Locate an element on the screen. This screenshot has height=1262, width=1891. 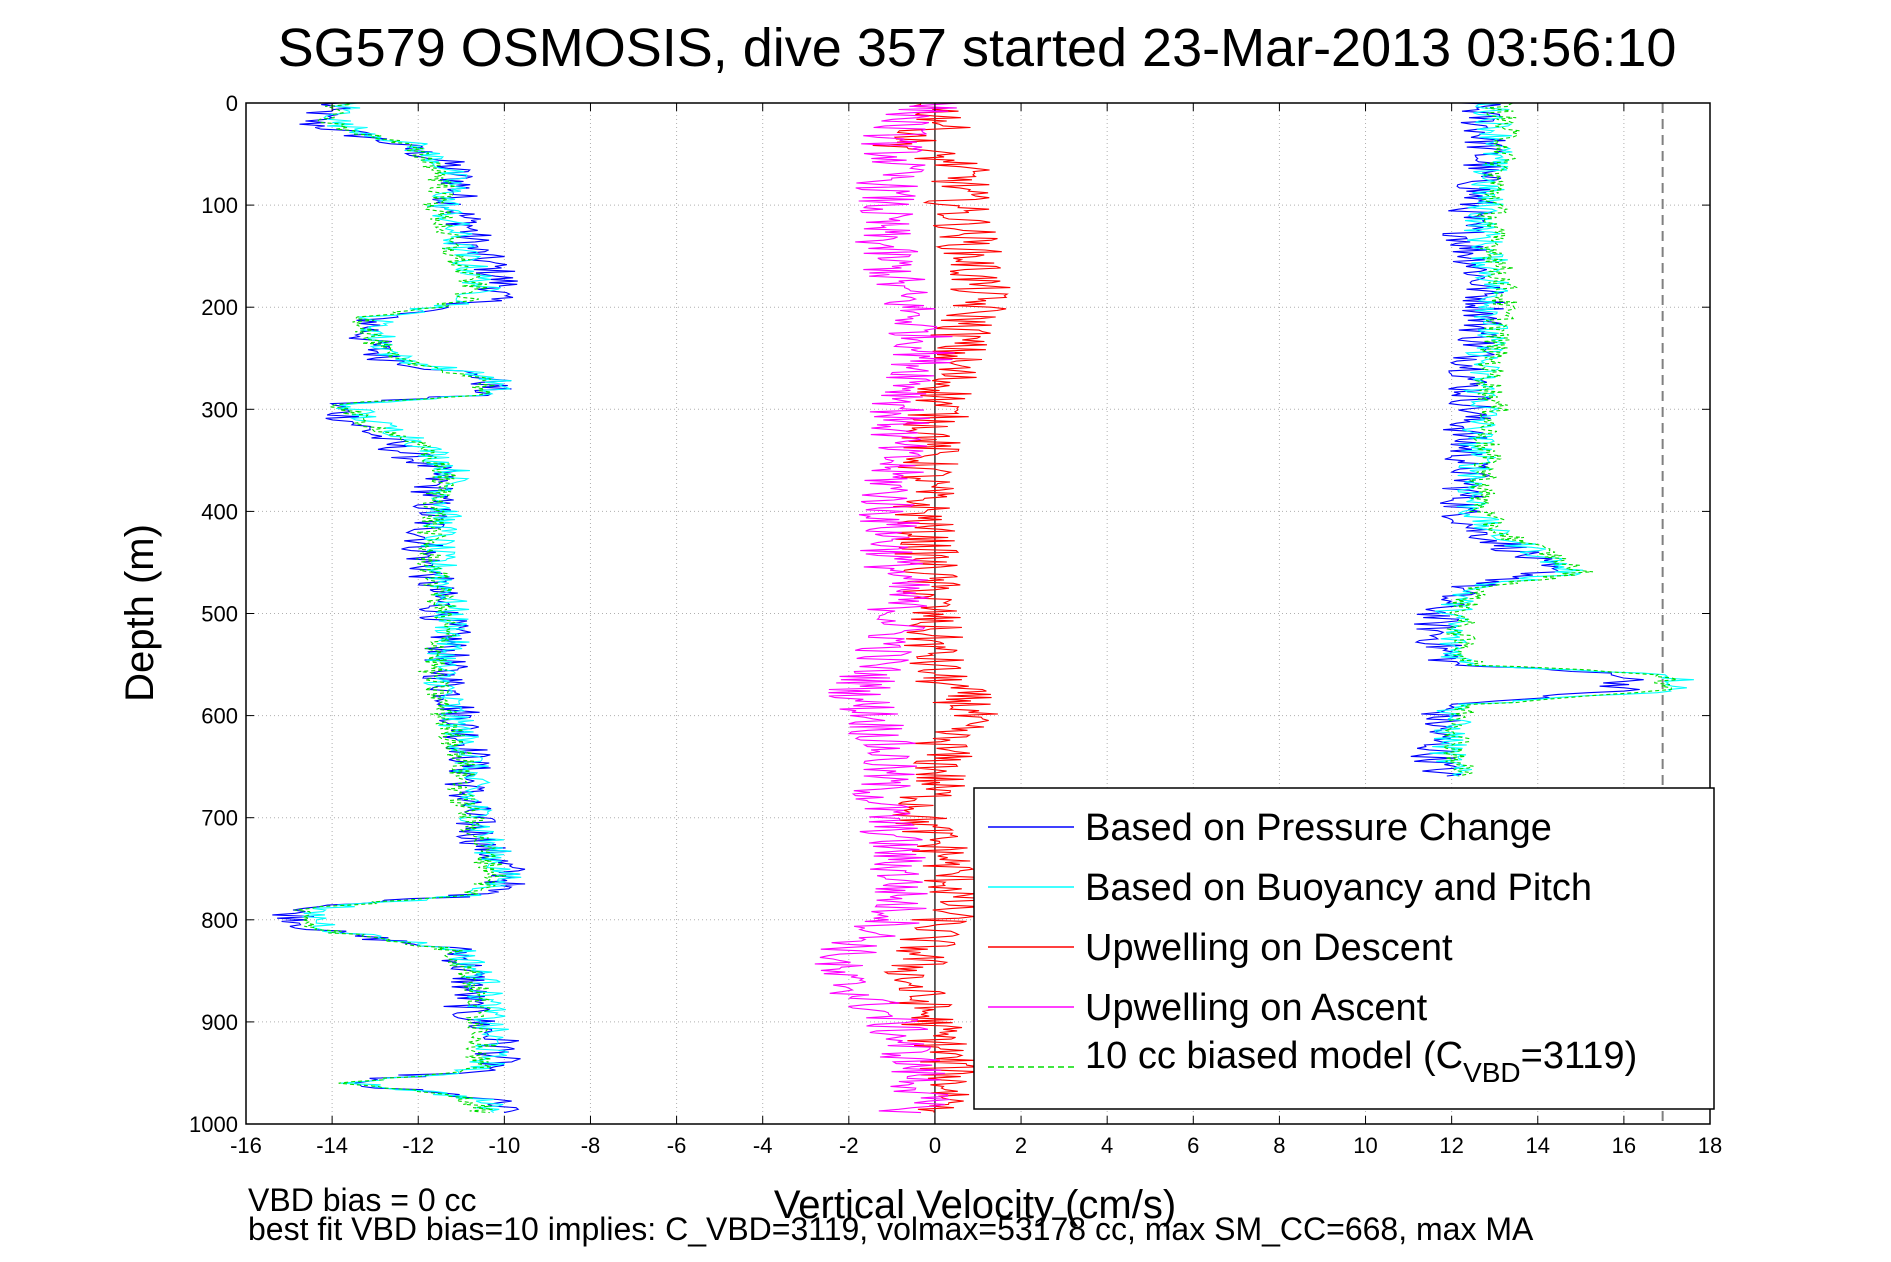
x-tick-label: 4 is located at coordinates (1107, 1145).